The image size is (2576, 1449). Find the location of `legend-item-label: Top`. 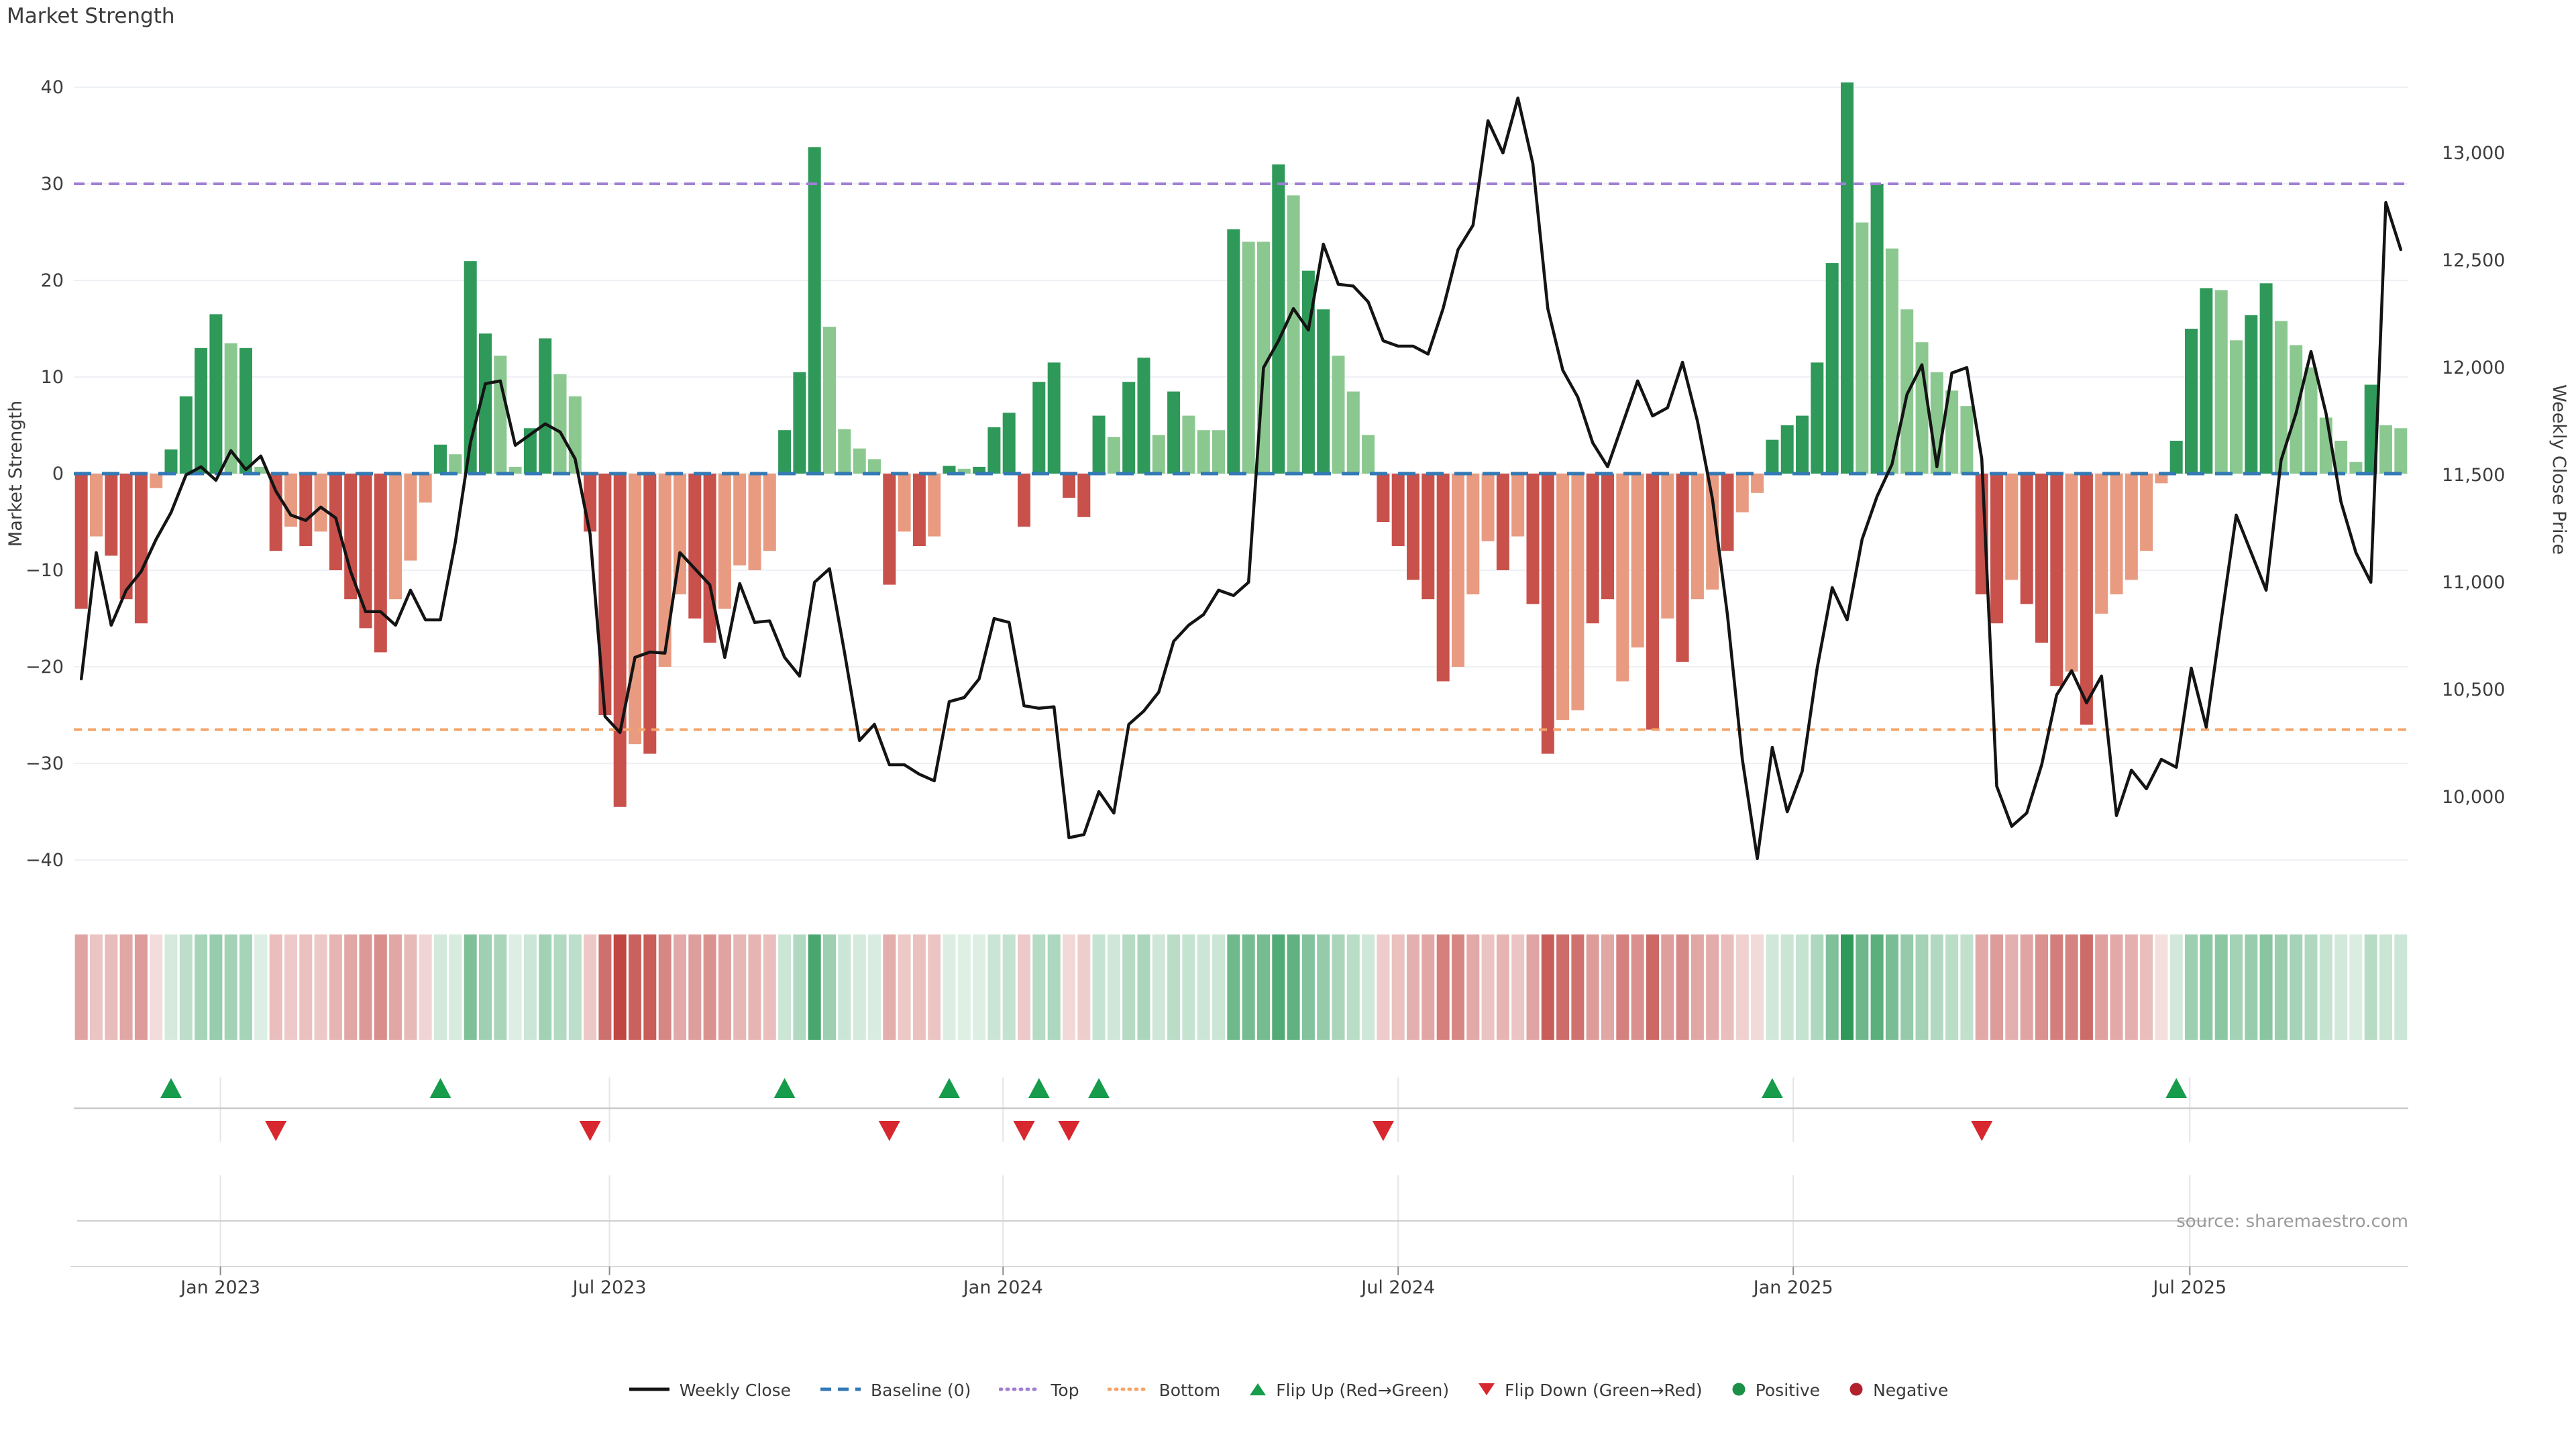

legend-item-label: Top is located at coordinates (1065, 1390).